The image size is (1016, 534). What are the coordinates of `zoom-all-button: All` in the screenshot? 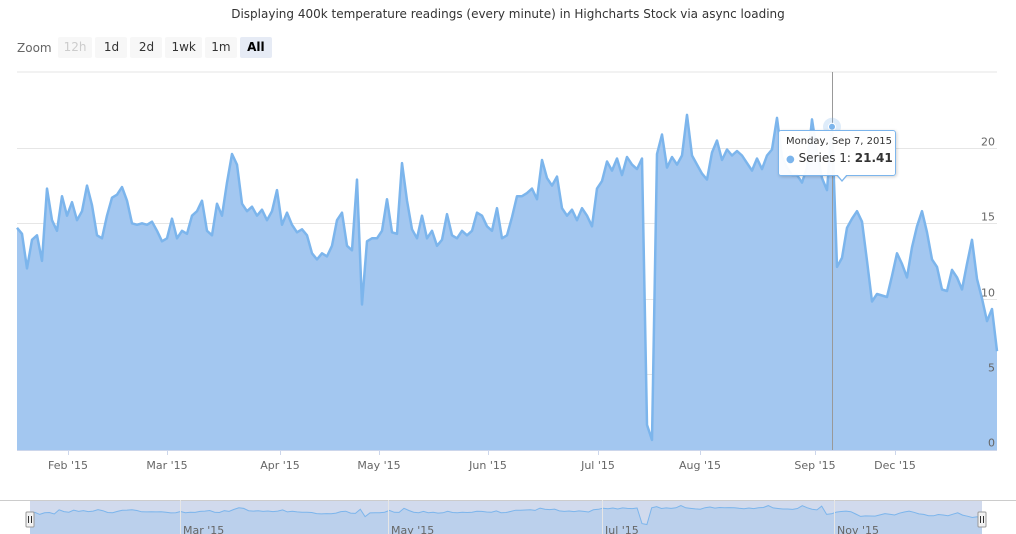 It's located at (255, 47).